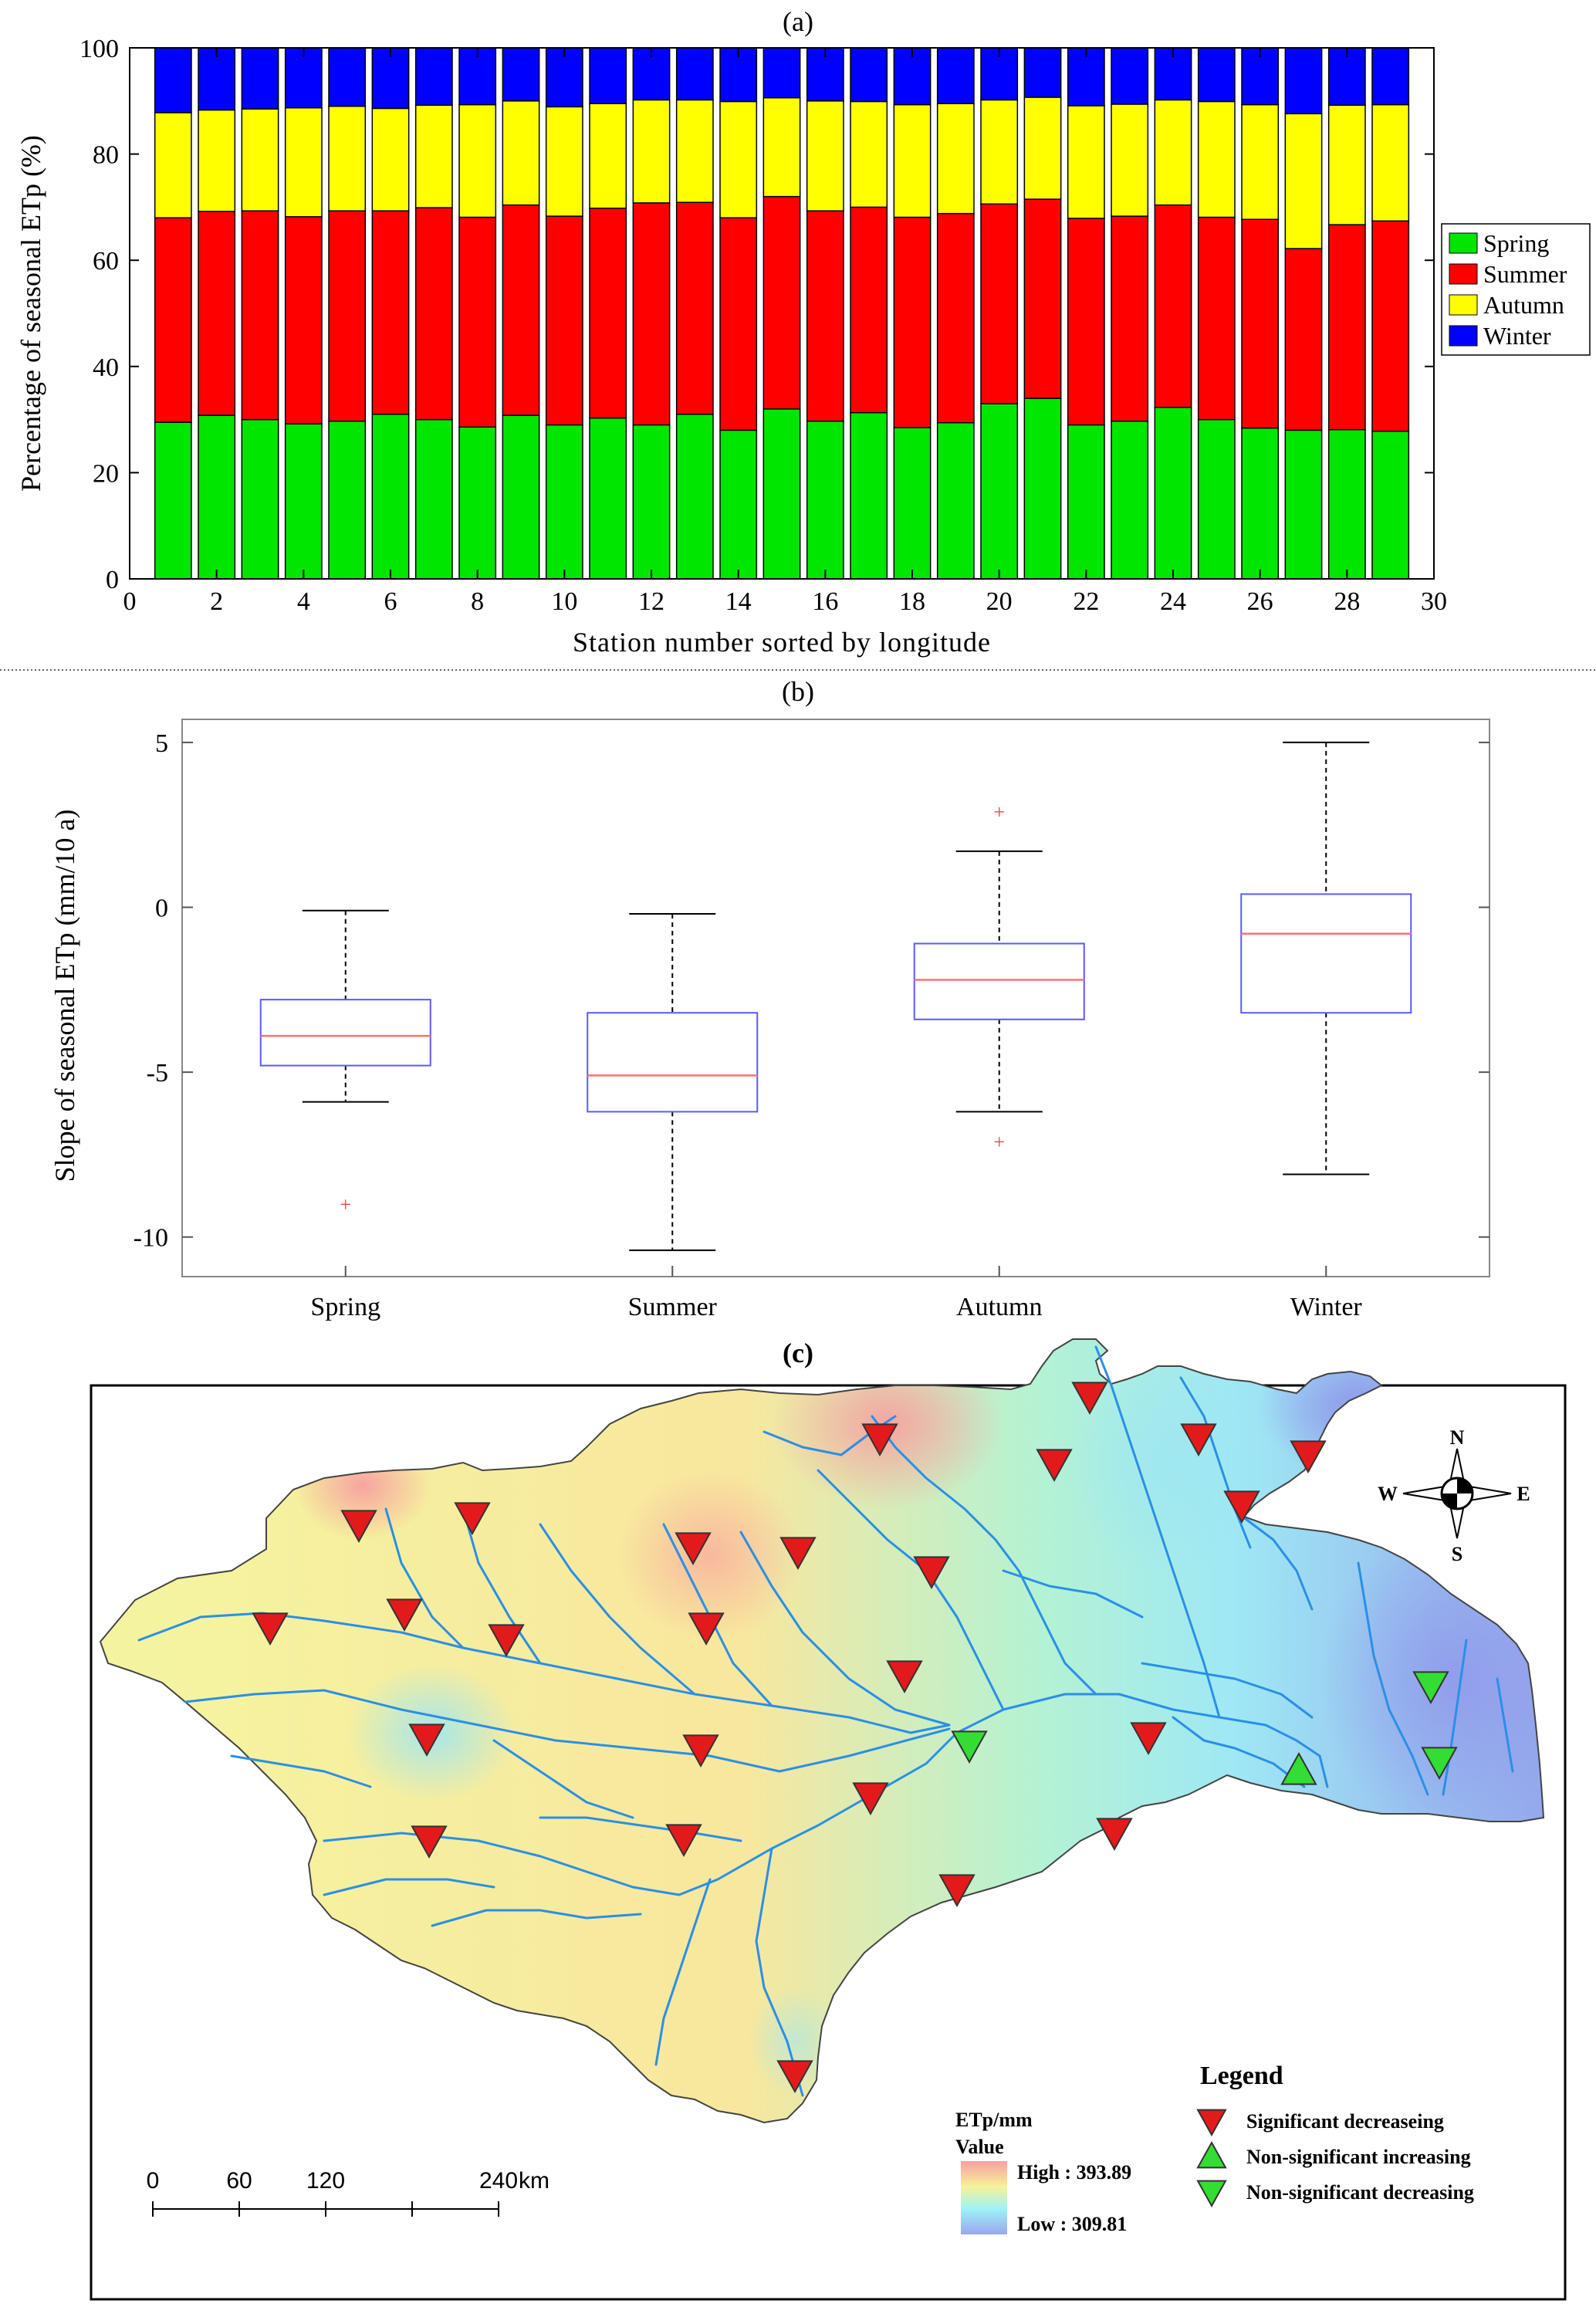 The image size is (1596, 2307). What do you see at coordinates (478, 601) in the screenshot?
I see `x-tick-label: 8` at bounding box center [478, 601].